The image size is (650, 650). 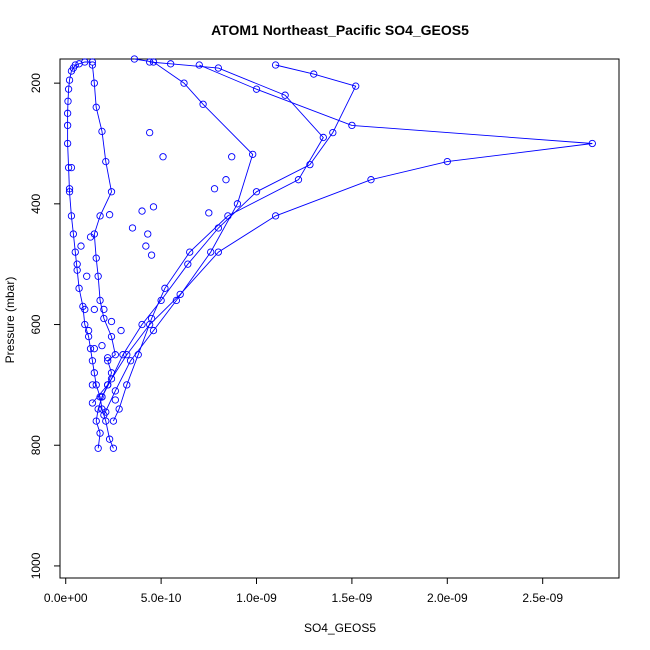 What do you see at coordinates (10, 320) in the screenshot?
I see `y-axis-label: Pressure (mbar)` at bounding box center [10, 320].